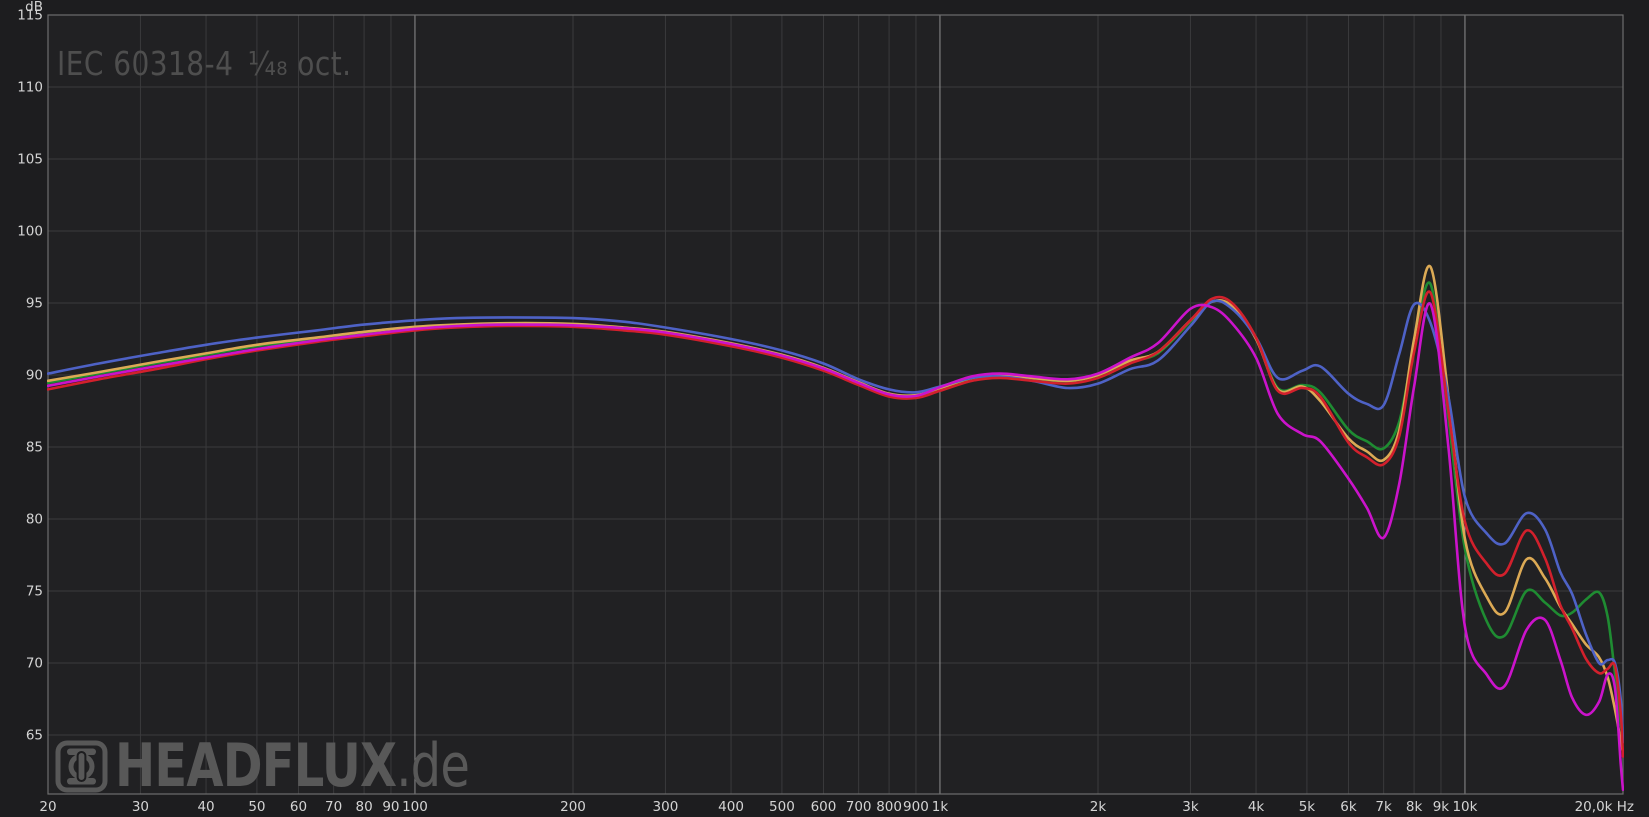 The height and width of the screenshot is (817, 1649). Describe the element at coordinates (363, 807) in the screenshot. I see `x-tick-label: 80` at that location.